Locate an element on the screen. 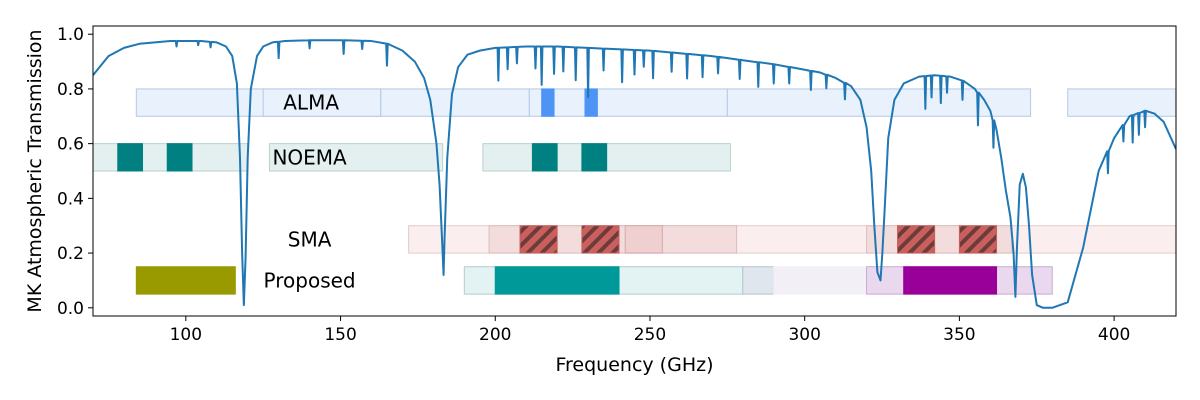 The image size is (1200, 400). y-tick-label: 0.0 is located at coordinates (70, 309).